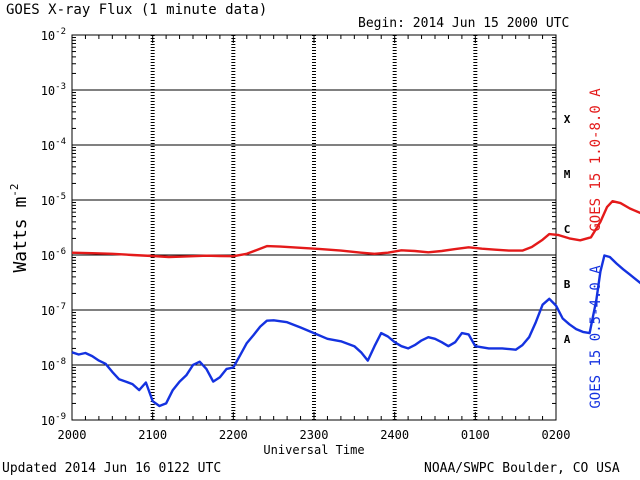 The height and width of the screenshot is (480, 640). Describe the element at coordinates (567, 339) in the screenshot. I see `flare-class-a: A` at that location.